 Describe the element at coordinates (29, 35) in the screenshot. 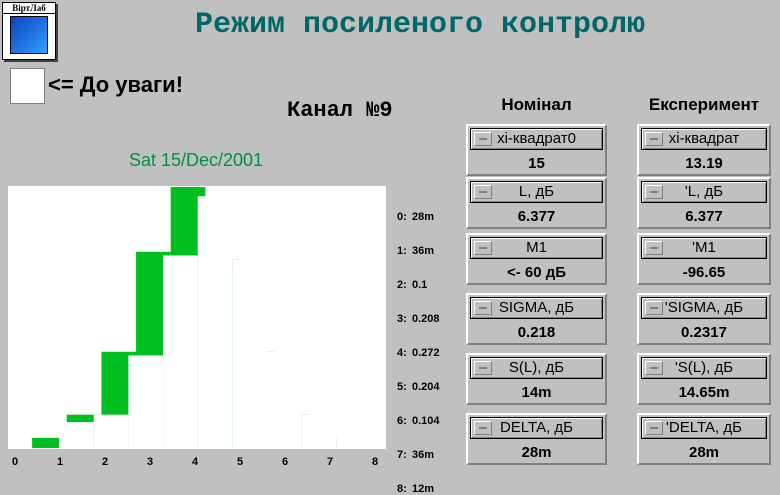

I see `logo-icon` at that location.